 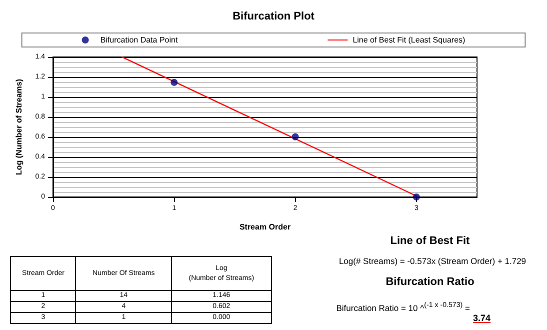 What do you see at coordinates (273, 16) in the screenshot?
I see `chart-title: Bifurcation Plot` at bounding box center [273, 16].